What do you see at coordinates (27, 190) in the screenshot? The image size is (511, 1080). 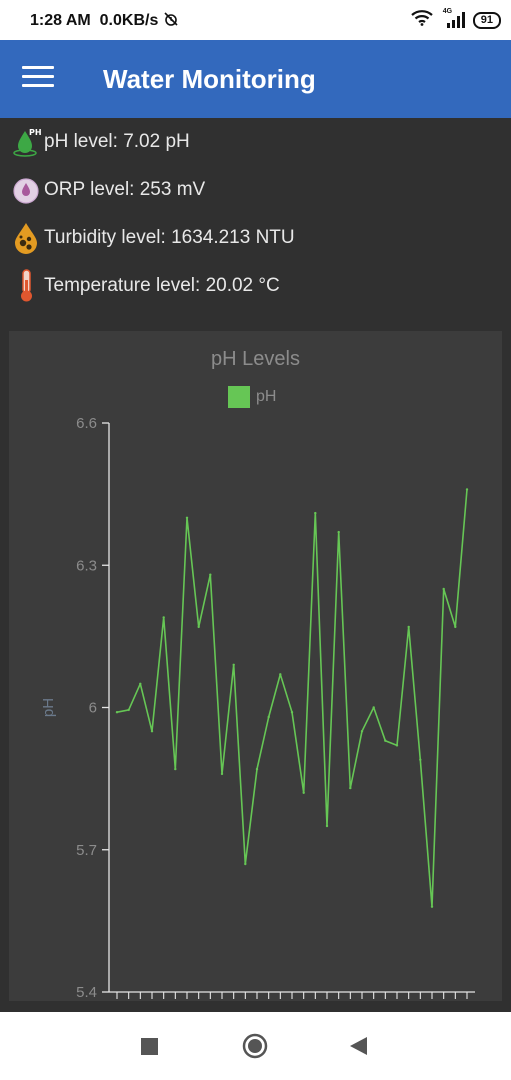 I see `orp-drop-icon` at bounding box center [27, 190].